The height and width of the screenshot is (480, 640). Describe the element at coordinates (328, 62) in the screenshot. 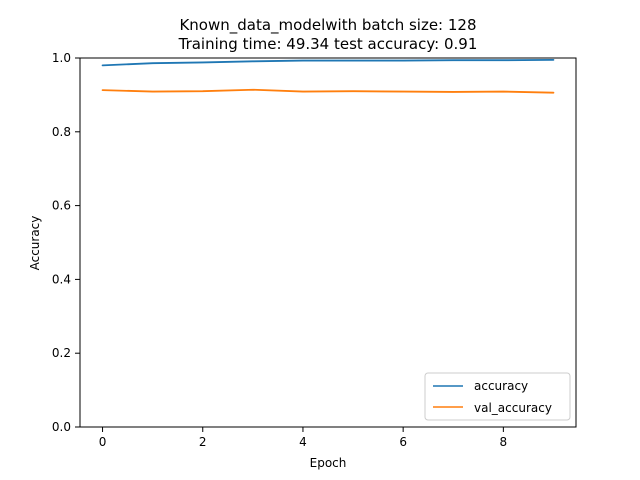

I see `series-line-accuracy` at that location.